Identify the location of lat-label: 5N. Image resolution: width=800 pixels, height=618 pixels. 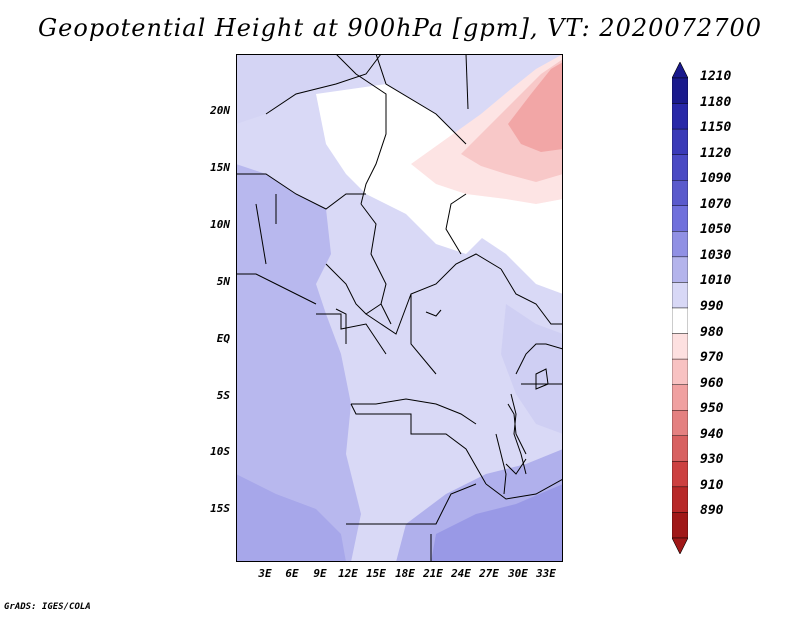
(223, 281).